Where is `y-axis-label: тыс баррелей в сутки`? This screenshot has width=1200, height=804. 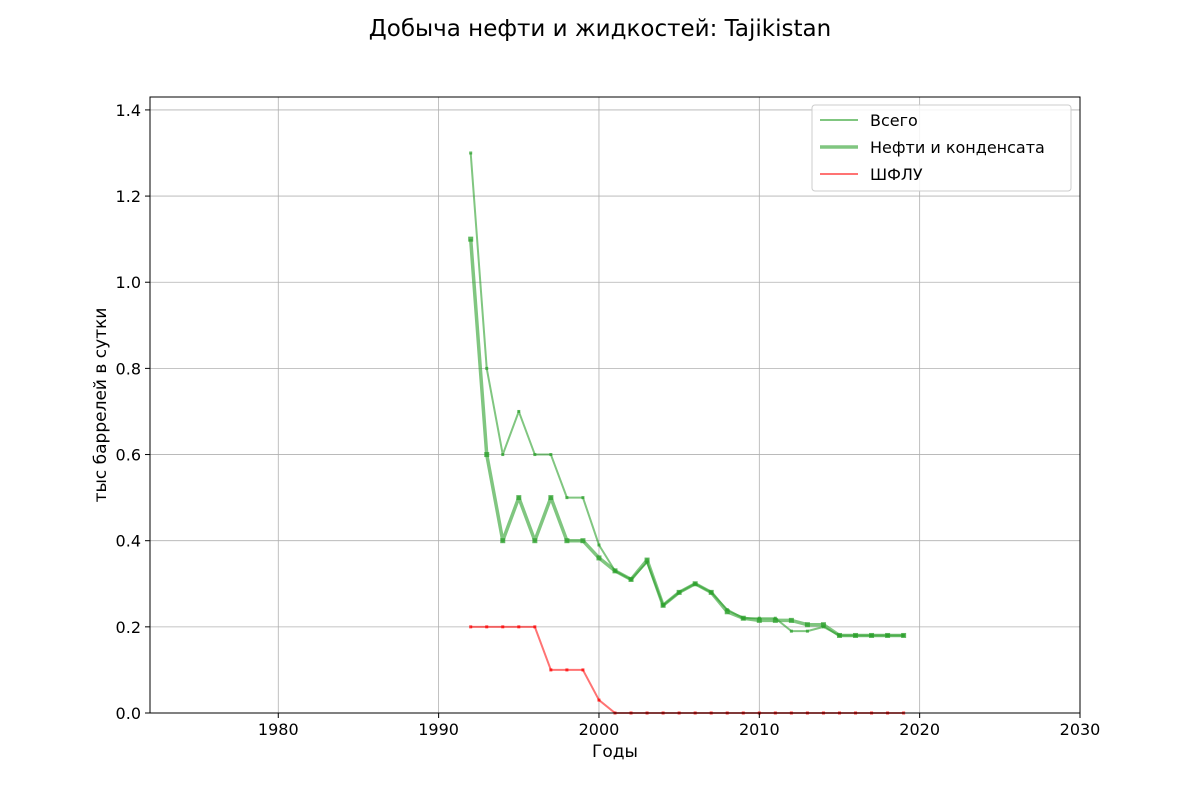
y-axis-label: тыс баррелей в сутки is located at coordinates (101, 405).